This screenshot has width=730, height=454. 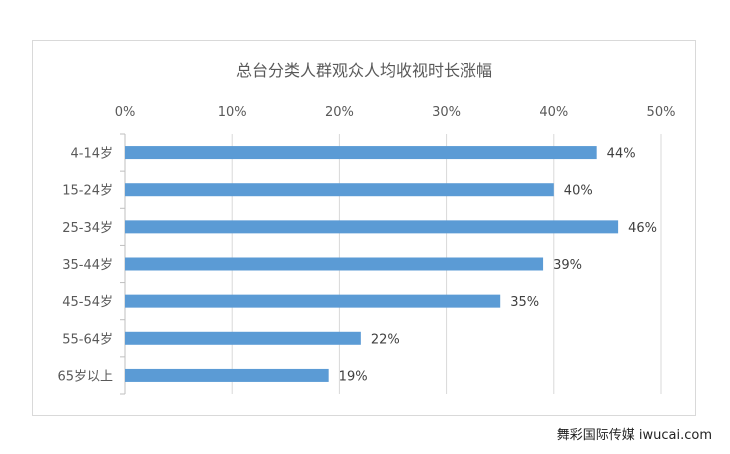 What do you see at coordinates (634, 435) in the screenshot?
I see `footer-credit: 舞彩国际传媒 iwucai.com` at bounding box center [634, 435].